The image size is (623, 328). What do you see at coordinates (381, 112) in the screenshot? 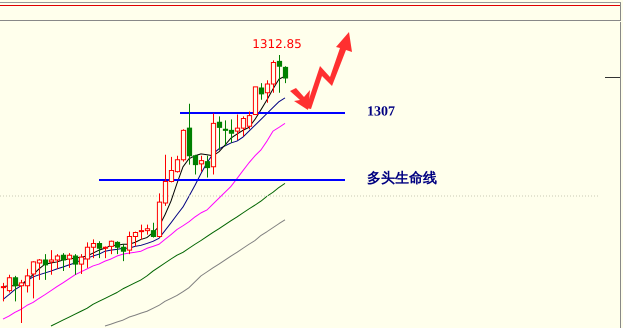
I see `annotation: 1307` at bounding box center [381, 112].